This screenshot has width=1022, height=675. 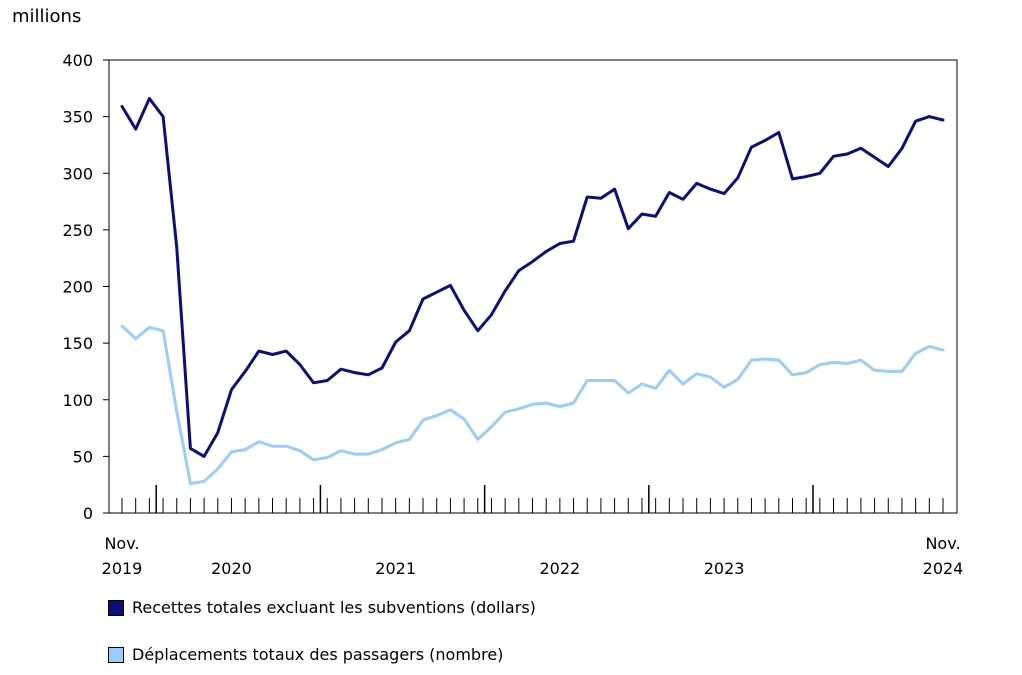 What do you see at coordinates (47, 16) in the screenshot?
I see `y-unit-label: millions` at bounding box center [47, 16].